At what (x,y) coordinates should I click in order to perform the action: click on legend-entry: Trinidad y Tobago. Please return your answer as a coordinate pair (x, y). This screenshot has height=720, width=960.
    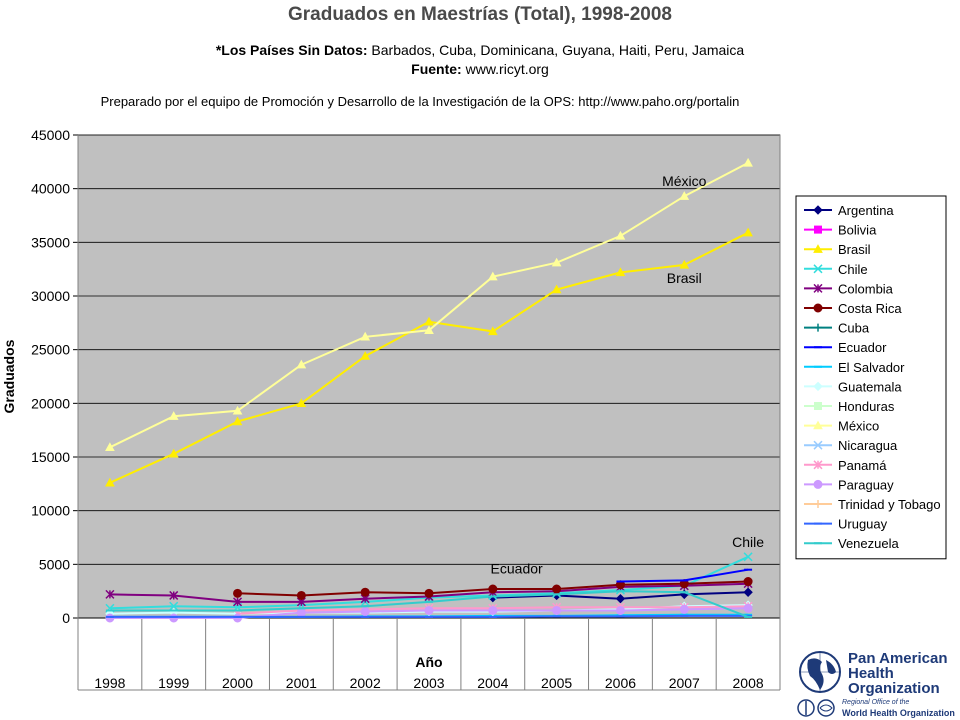
    Looking at the image, I should click on (889, 504).